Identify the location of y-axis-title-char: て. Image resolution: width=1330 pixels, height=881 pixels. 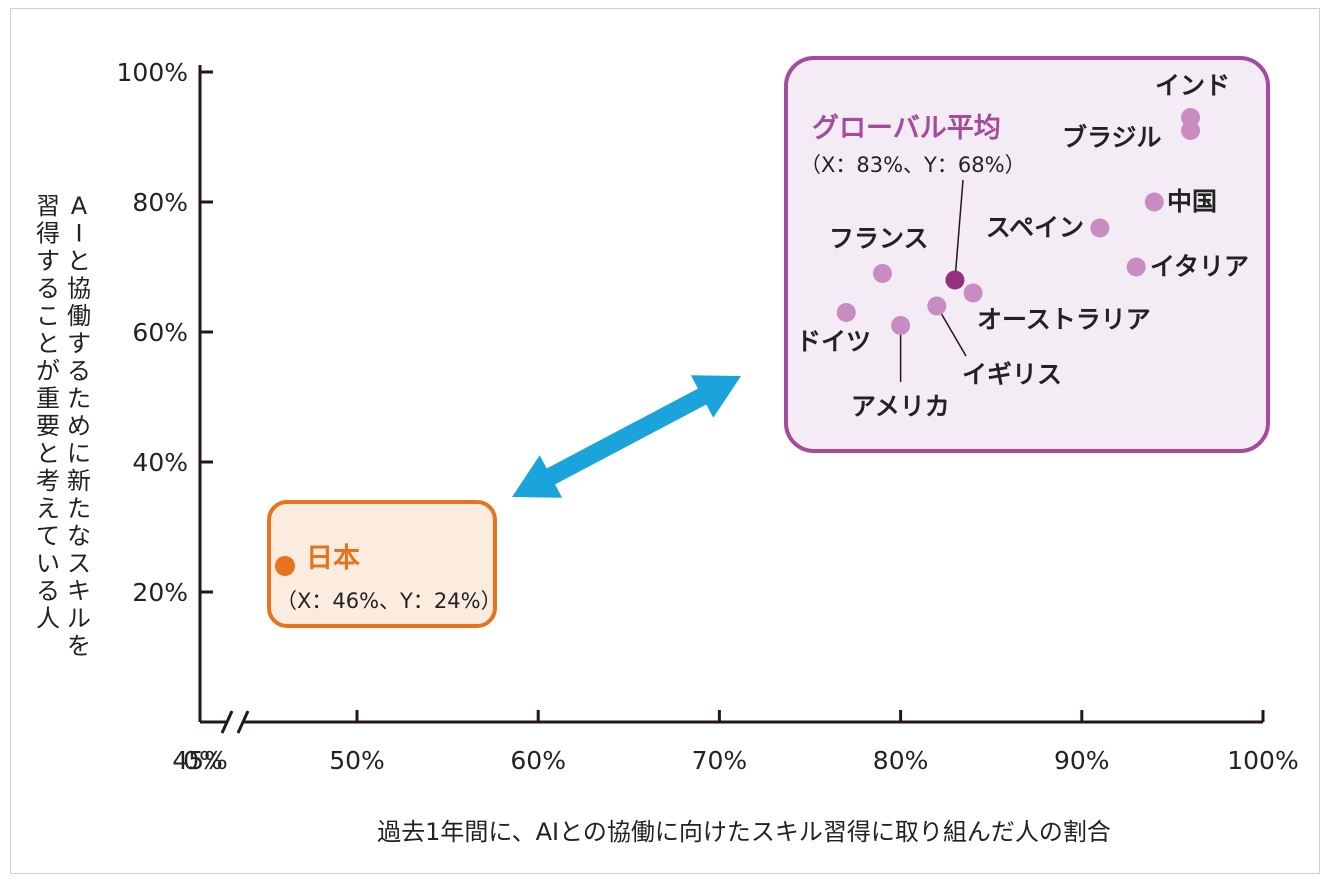
(48, 536).